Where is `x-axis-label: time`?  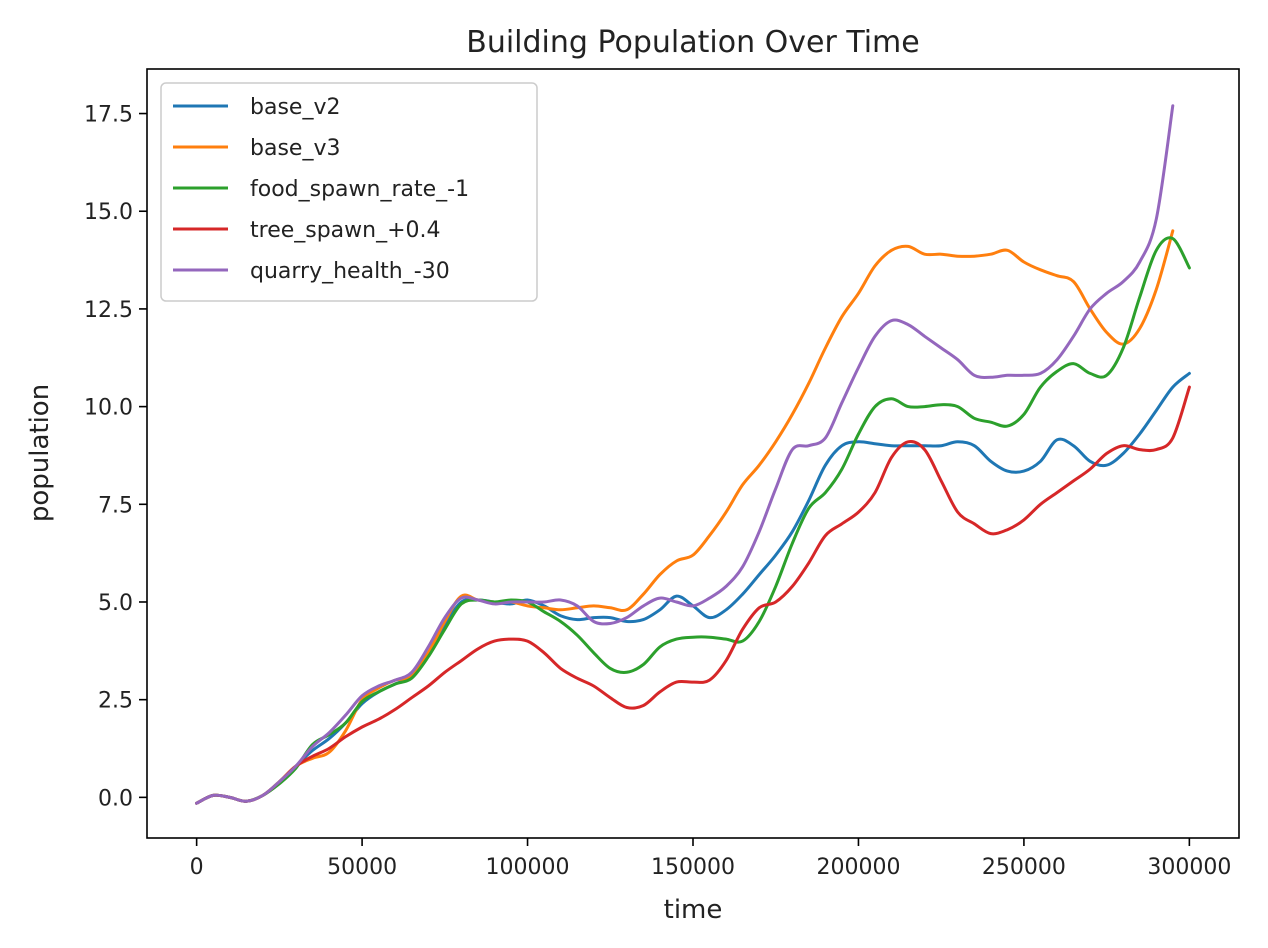 x-axis-label: time is located at coordinates (693, 910).